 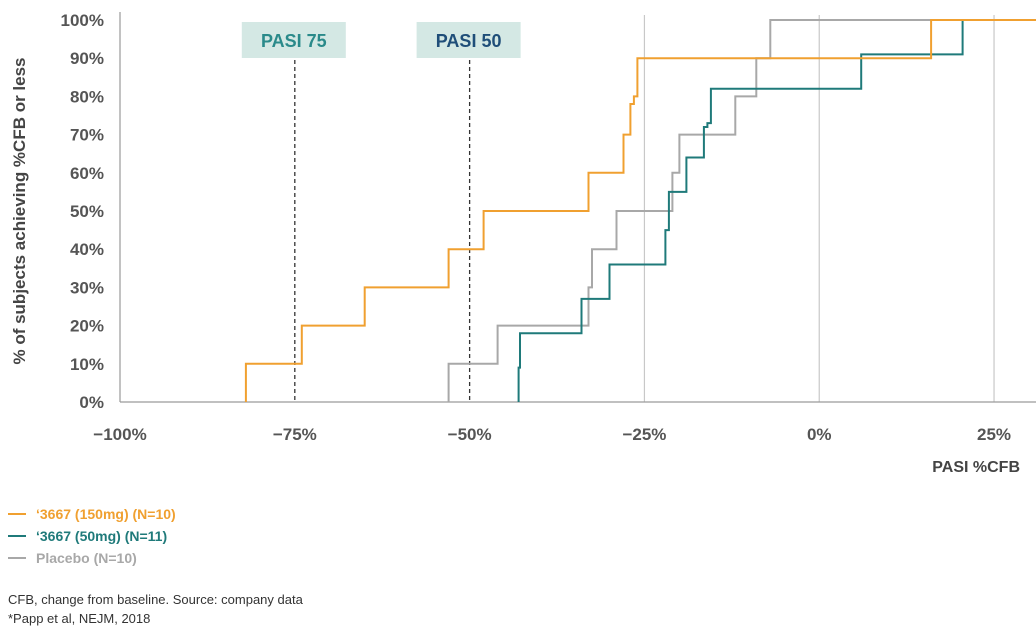 I want to click on y-tick-label: 50%, so click(x=87, y=211).